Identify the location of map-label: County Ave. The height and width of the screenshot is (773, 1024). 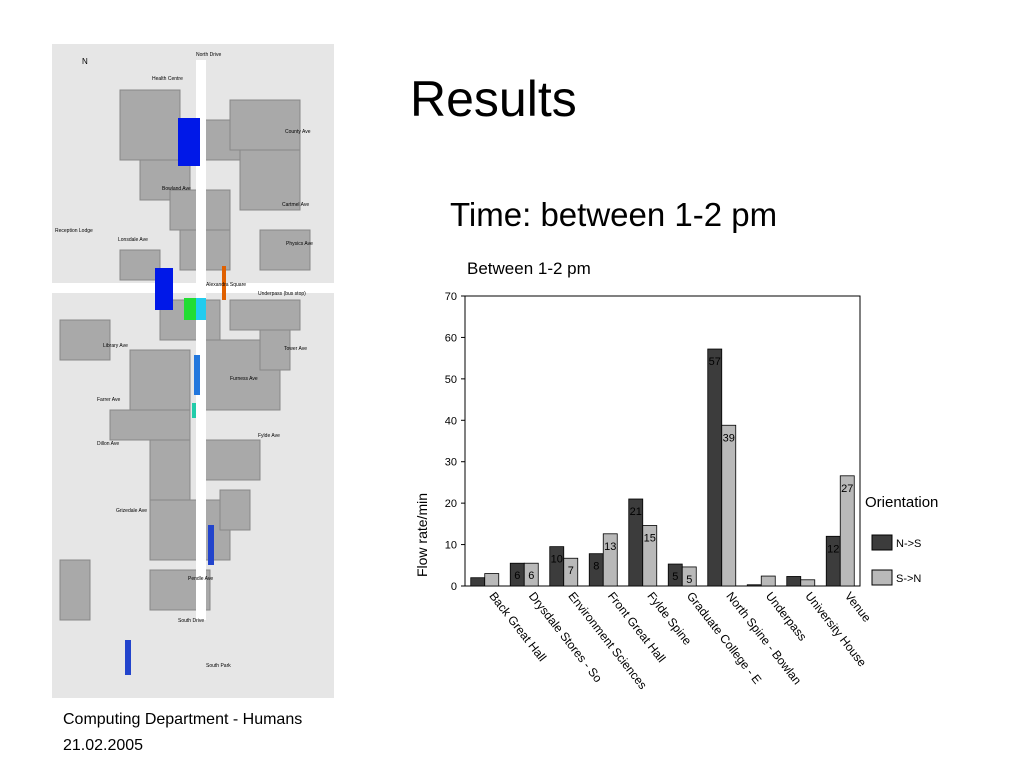
(298, 132).